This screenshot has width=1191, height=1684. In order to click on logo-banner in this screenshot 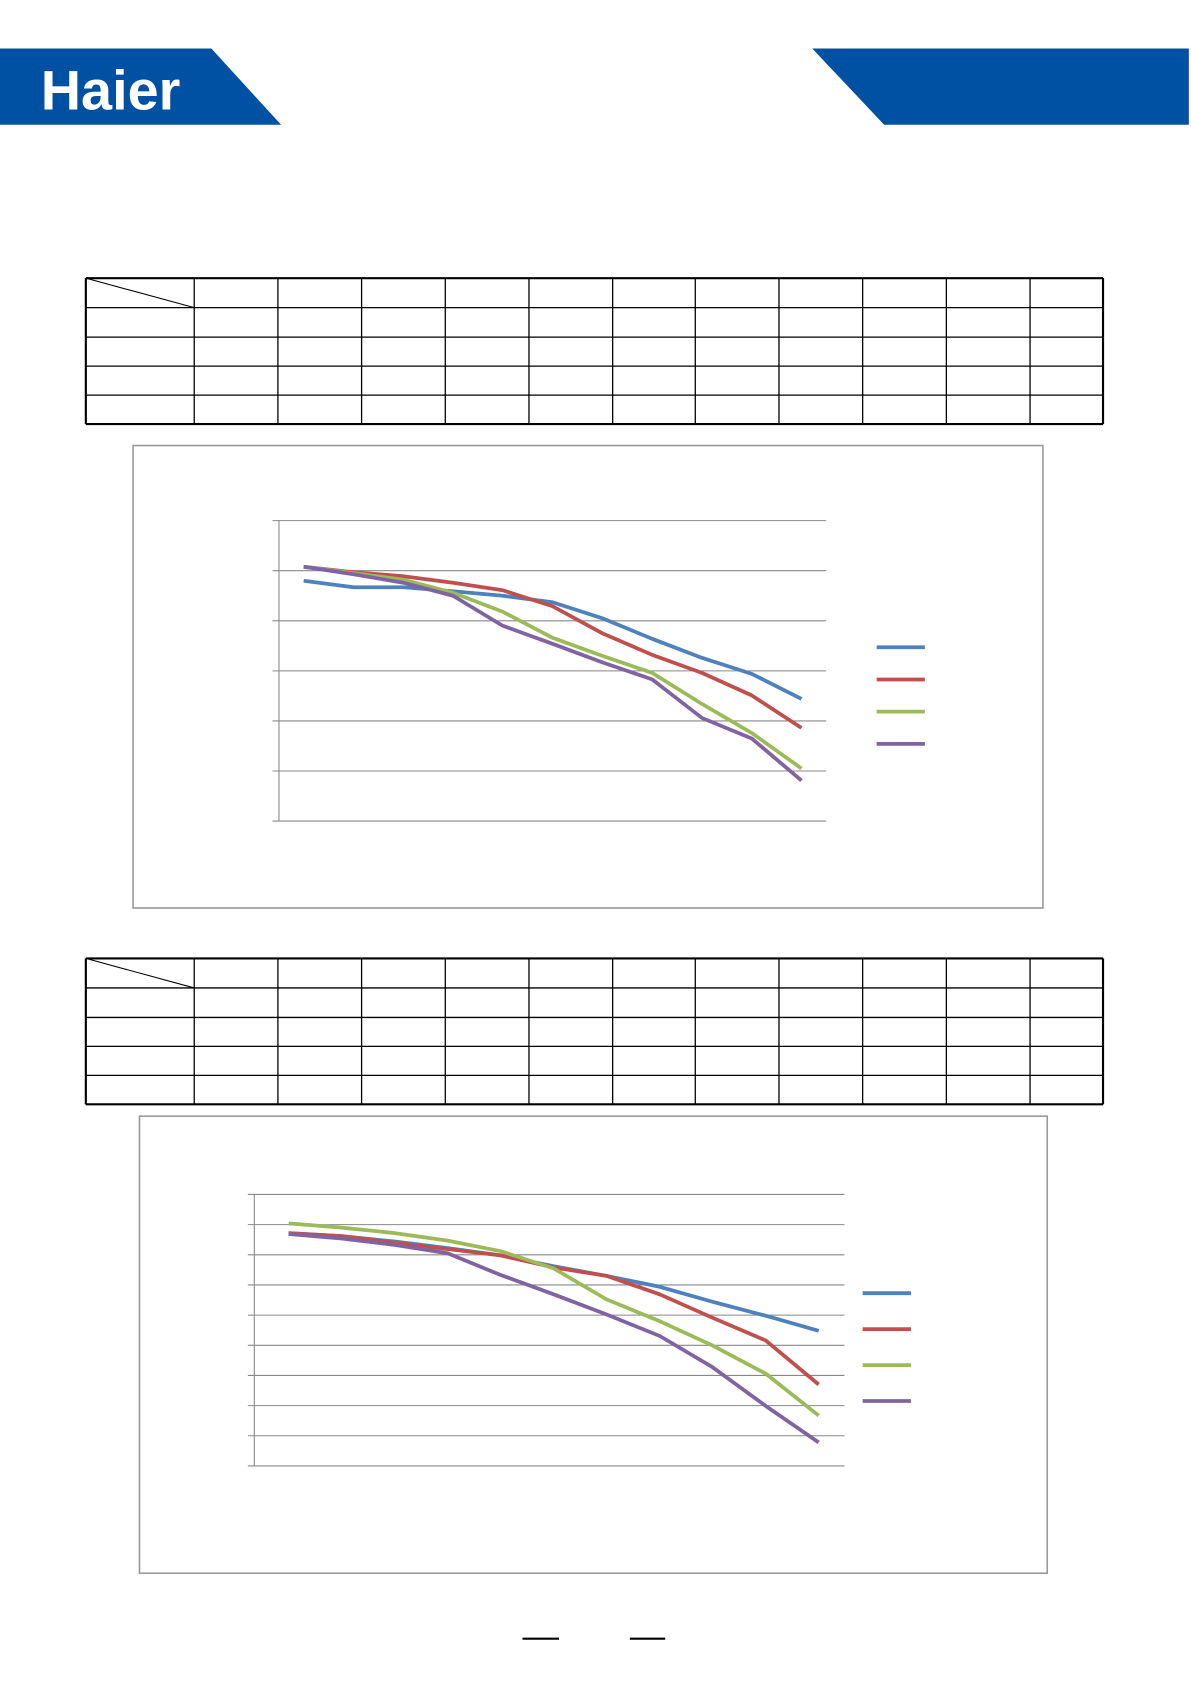, I will do `click(141, 86)`.